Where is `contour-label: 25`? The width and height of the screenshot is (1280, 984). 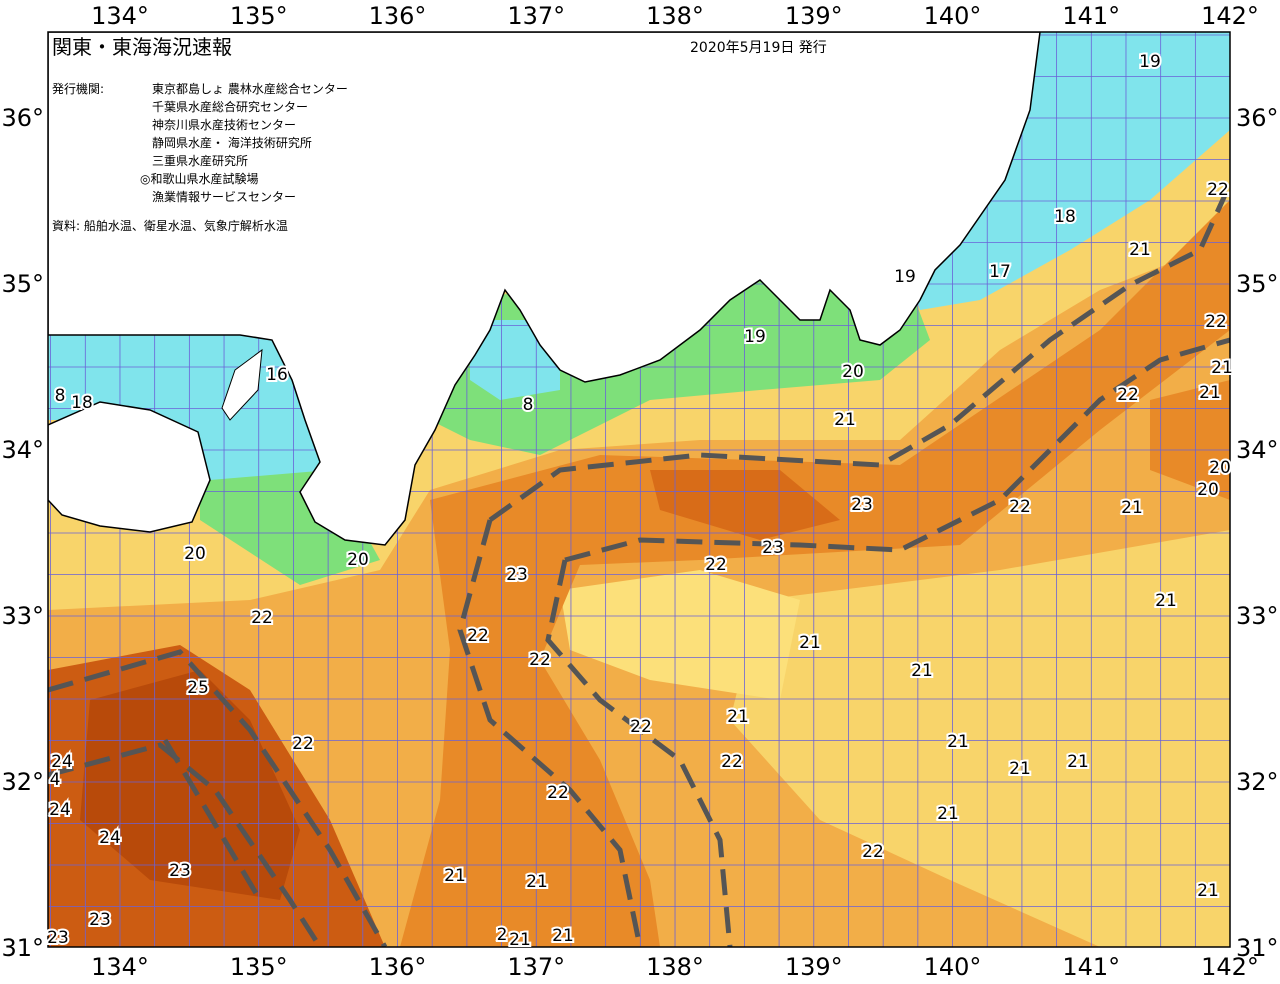
contour-label: 25 is located at coordinates (198, 688).